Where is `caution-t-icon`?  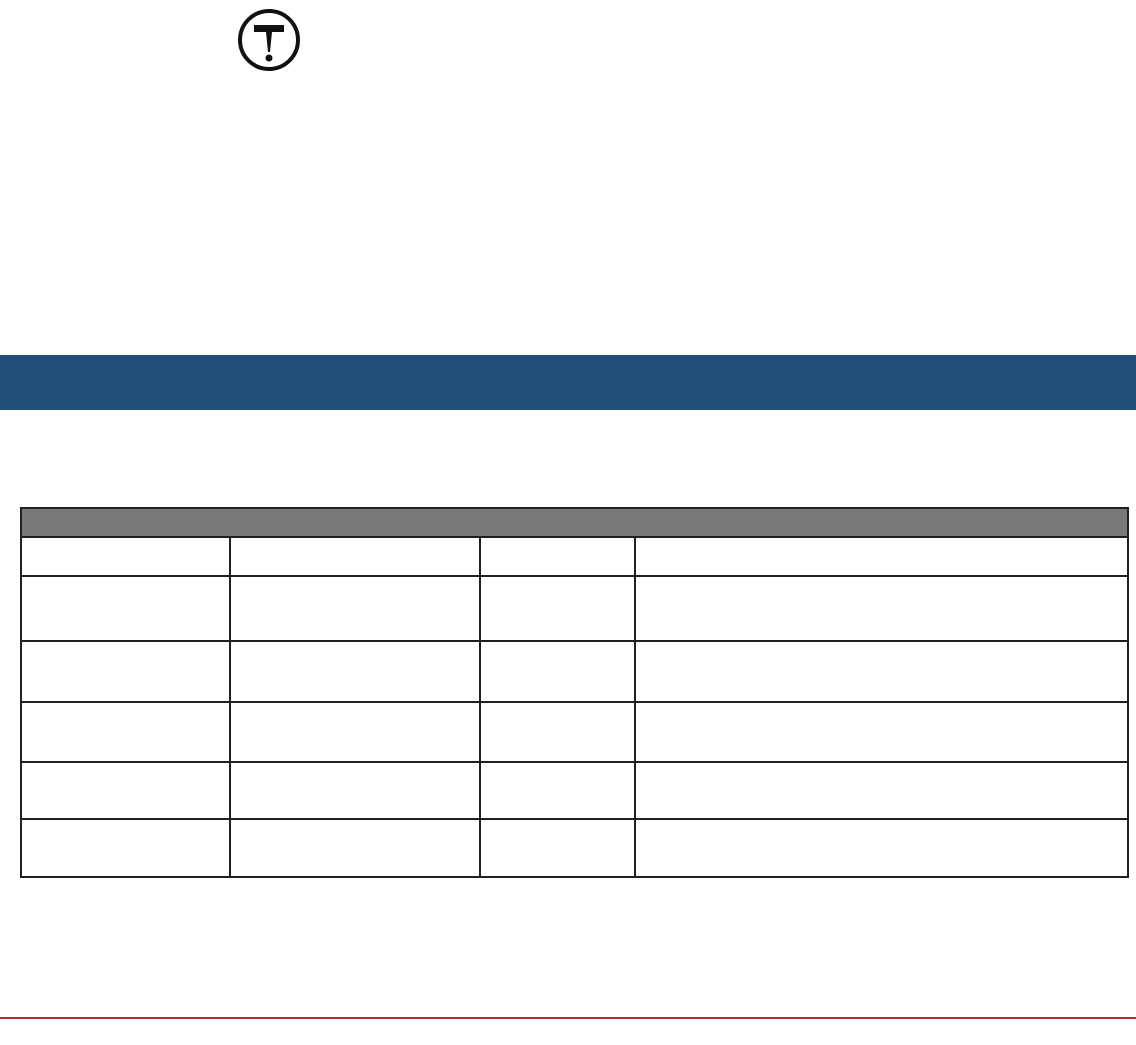
caution-t-icon is located at coordinates (269, 40).